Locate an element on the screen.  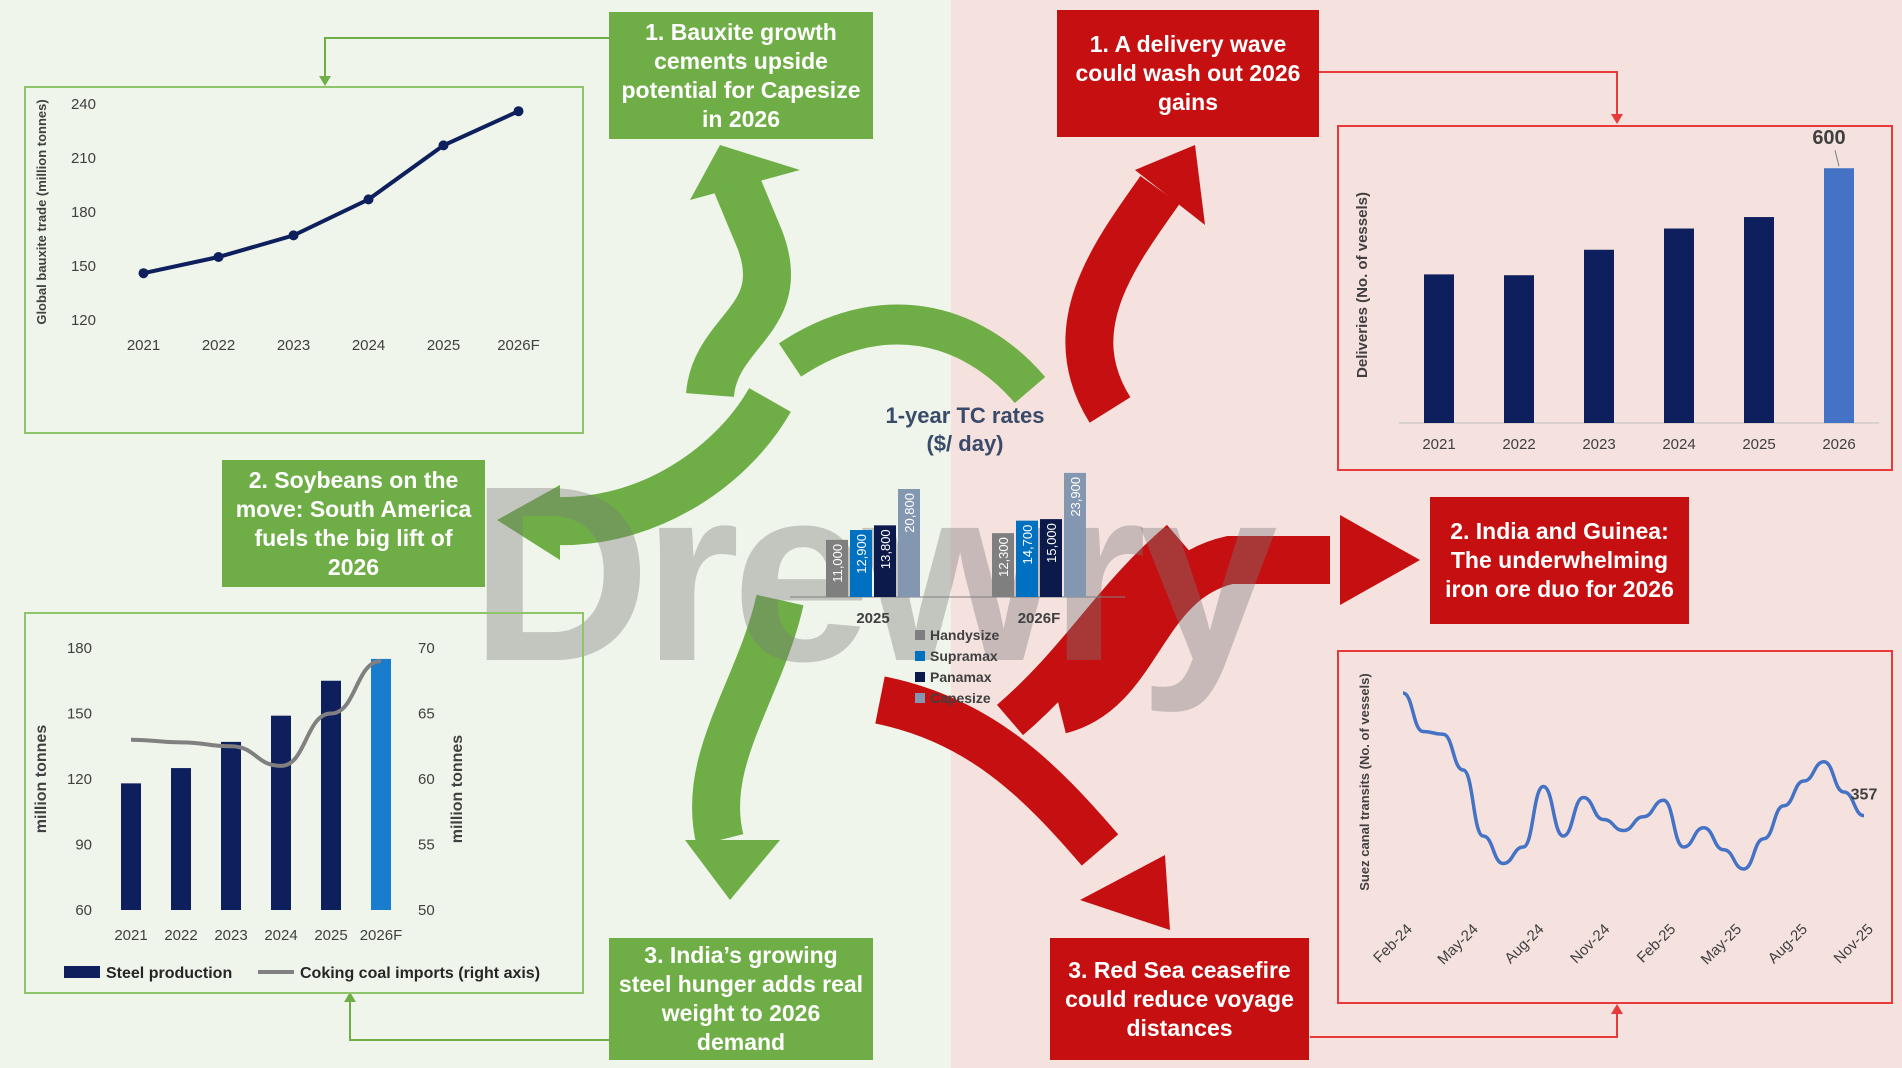
red-arrow-up is located at coordinates (1122, 299).